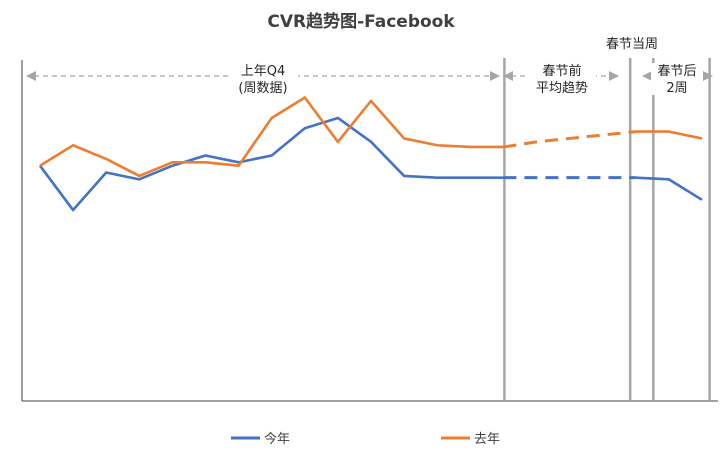 This screenshot has height=464, width=727. What do you see at coordinates (361, 21) in the screenshot?
I see `chart-title: CVR趋势图-Facebook` at bounding box center [361, 21].